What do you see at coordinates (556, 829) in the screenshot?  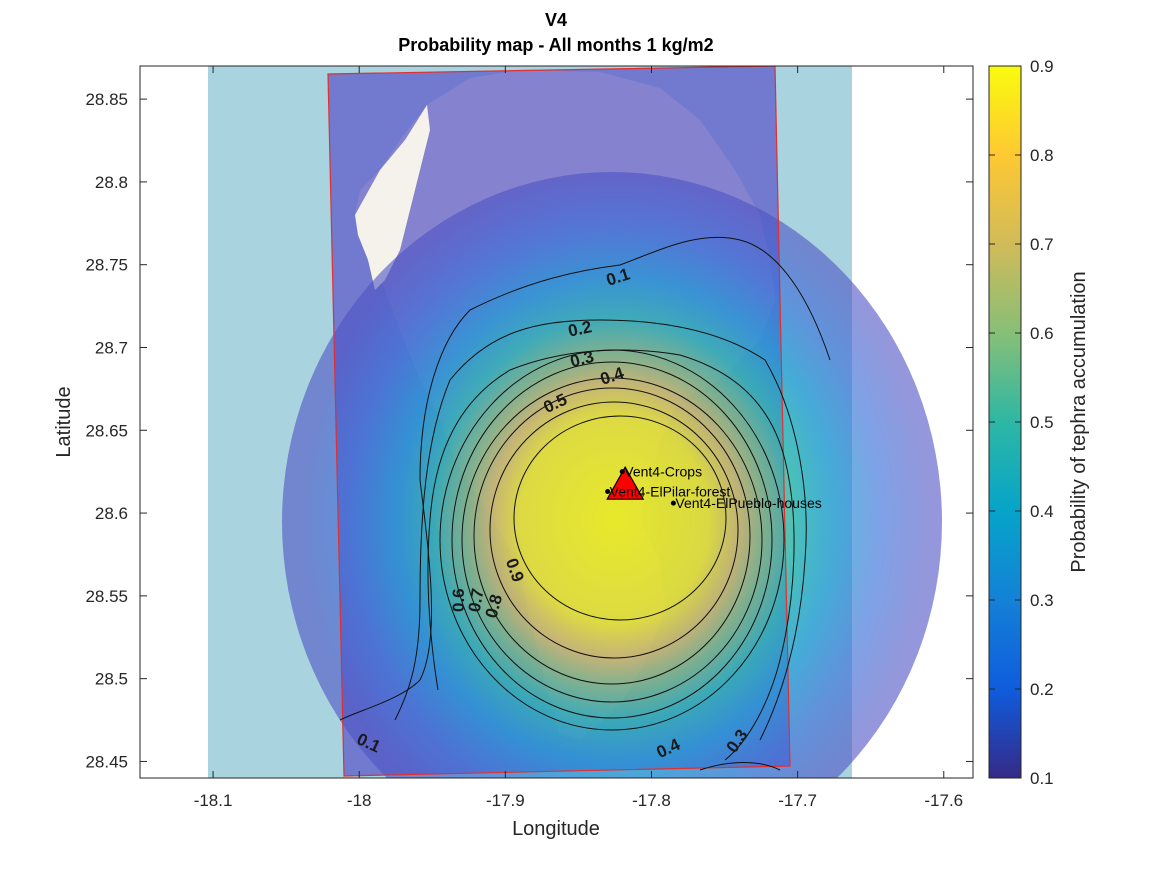 I see `x-axis-label: Longitude` at bounding box center [556, 829].